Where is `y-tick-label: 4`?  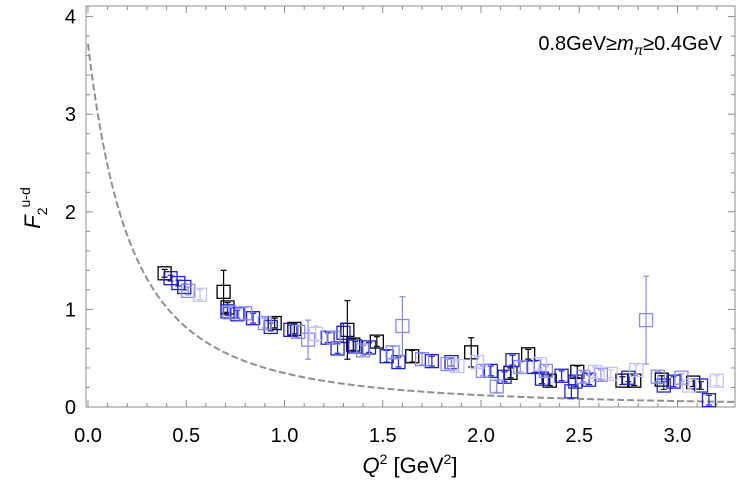 y-tick-label: 4 is located at coordinates (70, 18).